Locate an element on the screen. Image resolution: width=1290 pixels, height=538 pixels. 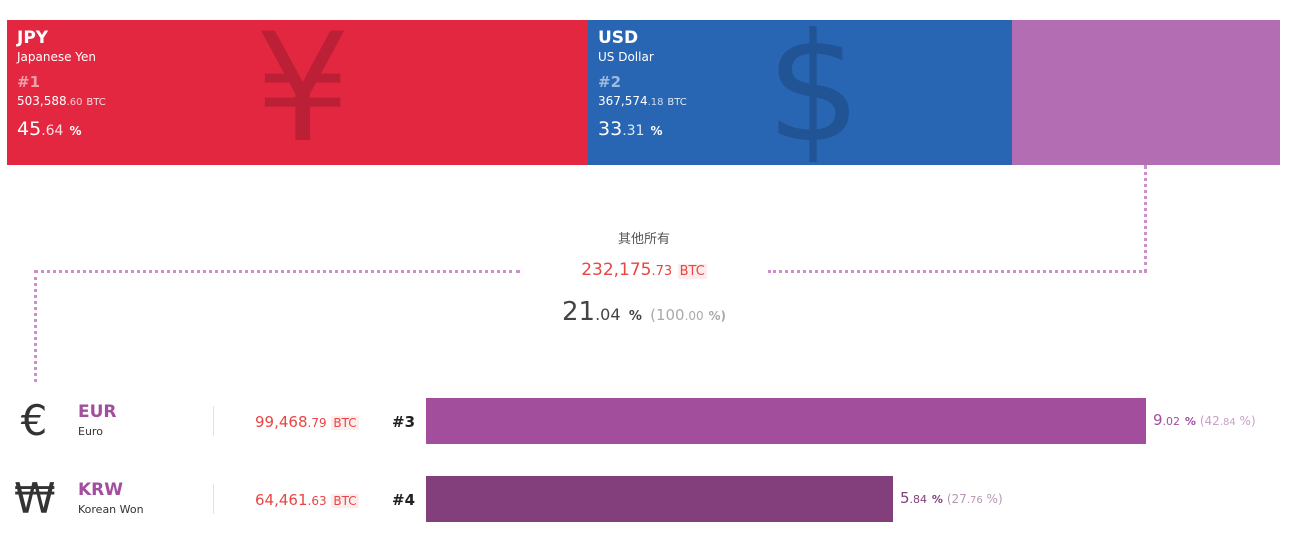
others-summary: 其他所有 232,175.73 BTC 21.04 % (100.00 %) is located at coordinates (644, 281).